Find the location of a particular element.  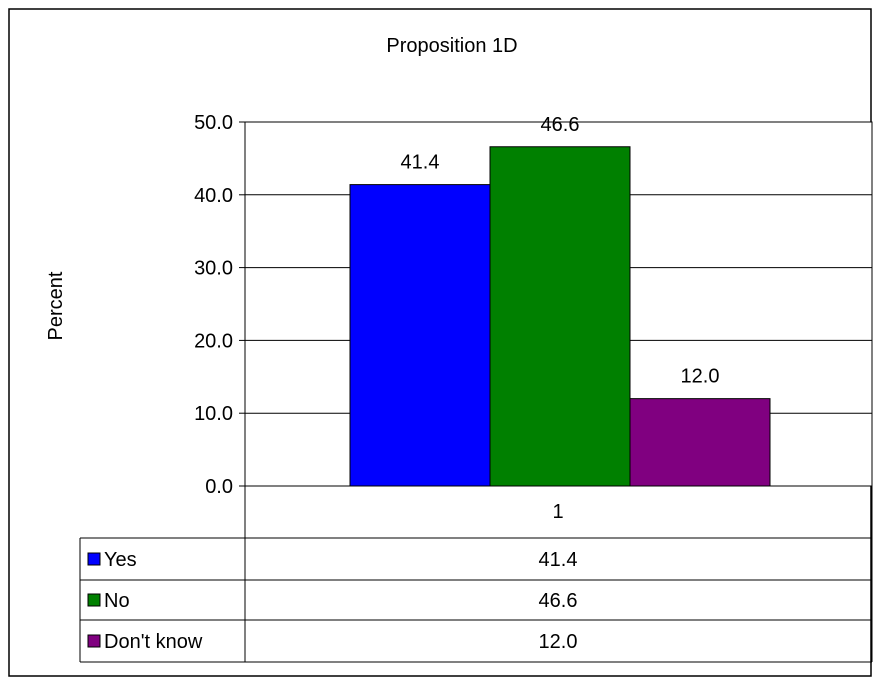

legend-label: Don't know is located at coordinates (153, 642).